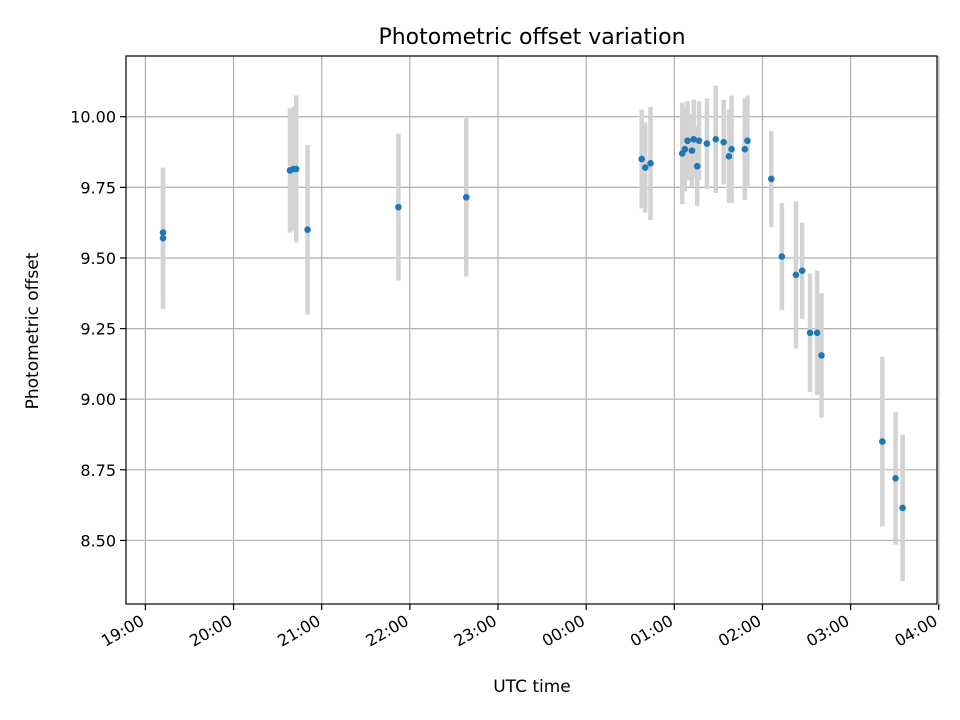 This screenshot has height=720, width=960. Describe the element at coordinates (739, 631) in the screenshot. I see `x-tick-label: 02:00` at that location.